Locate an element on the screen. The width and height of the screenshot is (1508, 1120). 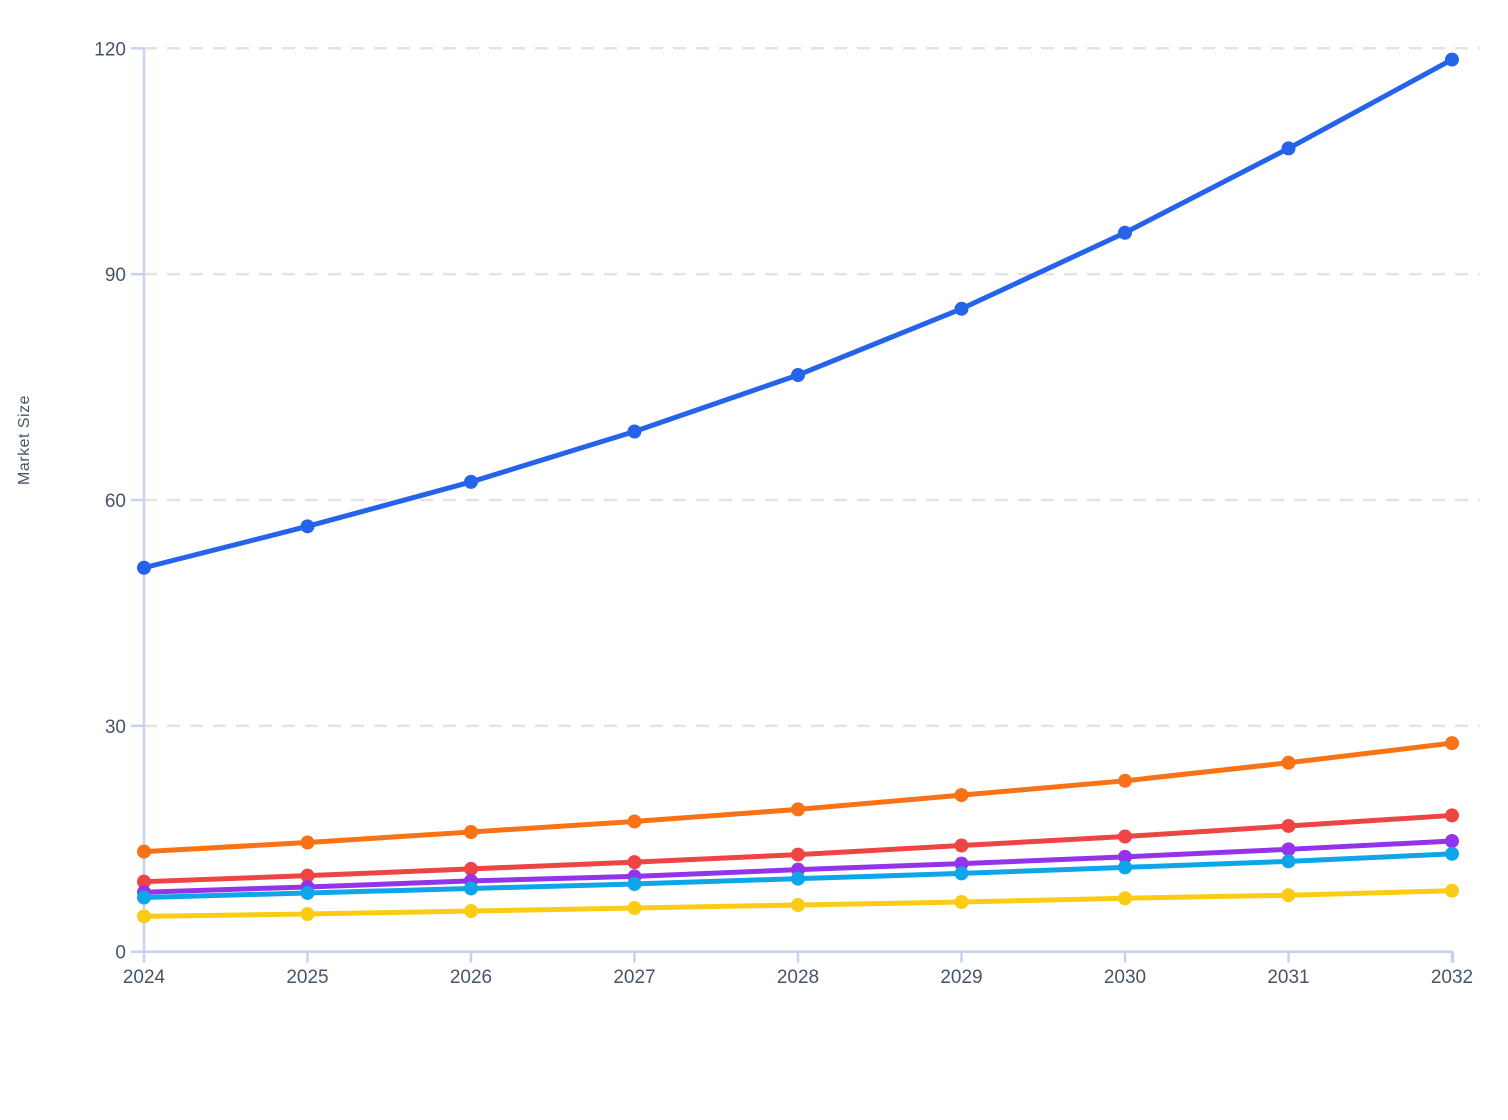
y-tick-label: 60 is located at coordinates (115, 501).